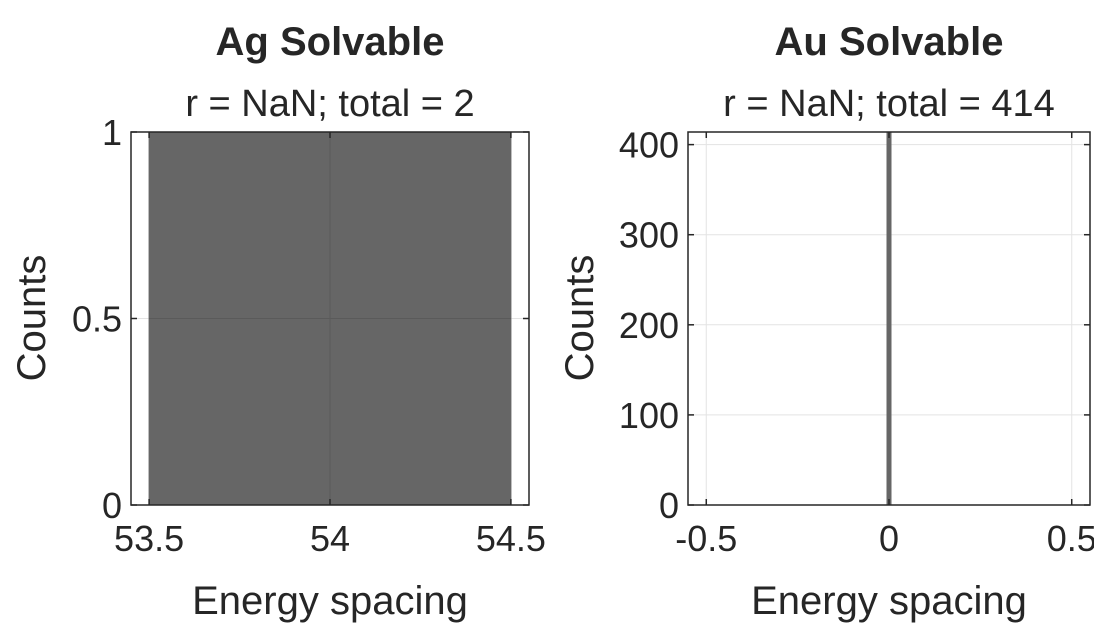  Describe the element at coordinates (112, 132) in the screenshot. I see `y-tick-label: 1` at that location.